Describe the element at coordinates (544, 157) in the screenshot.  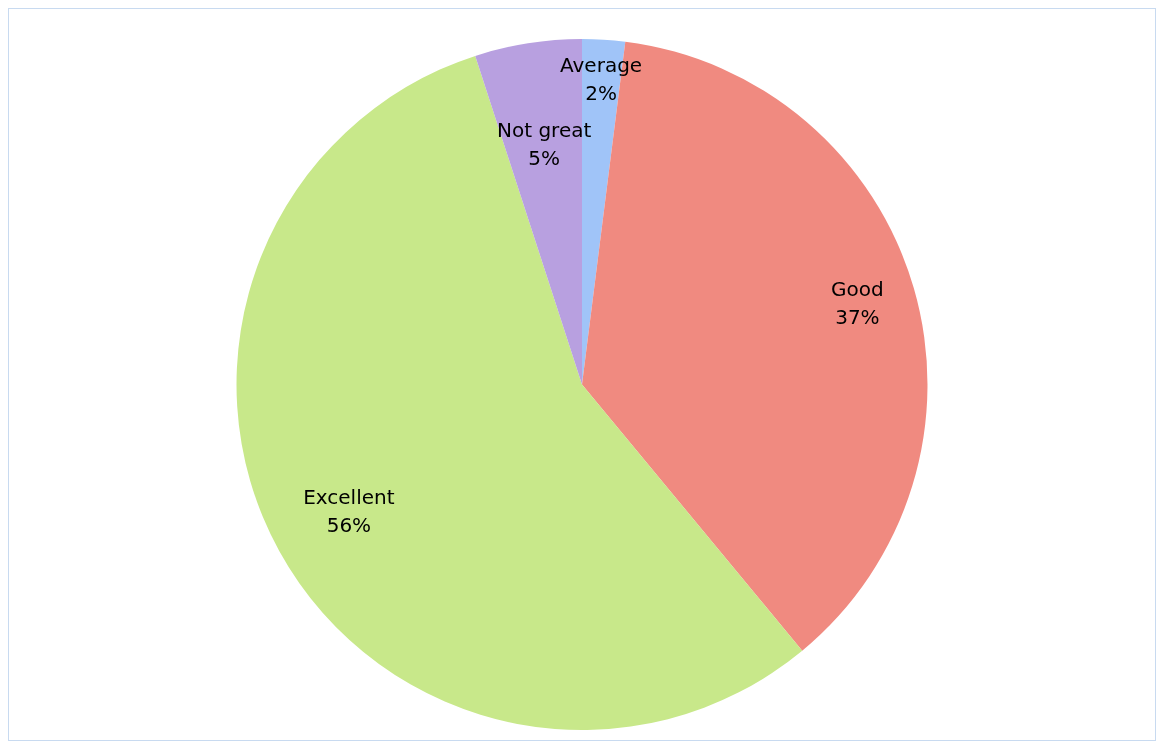
I see `data-label: 5%` at that location.